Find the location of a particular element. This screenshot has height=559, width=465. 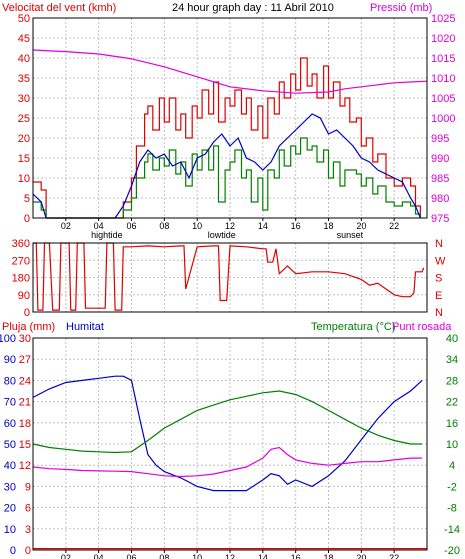

direction-y-tick-label: 270 is located at coordinates (21, 261).